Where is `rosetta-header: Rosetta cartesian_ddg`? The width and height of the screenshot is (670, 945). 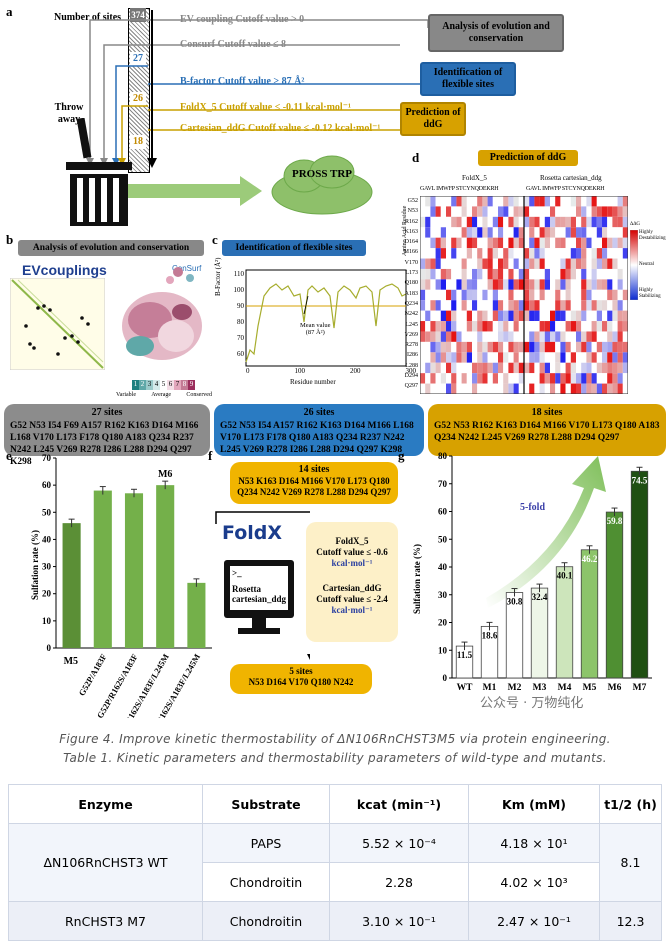
rosetta-header: Rosetta cartesian_ddg is located at coordinates (571, 178).